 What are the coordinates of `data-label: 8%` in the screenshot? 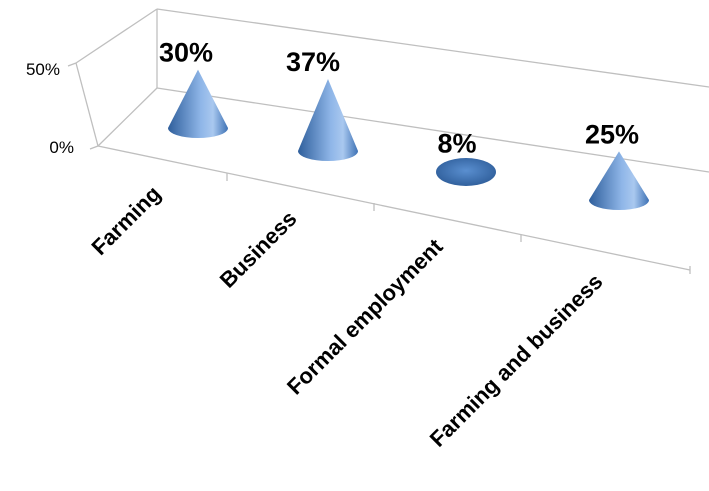 It's located at (456, 143).